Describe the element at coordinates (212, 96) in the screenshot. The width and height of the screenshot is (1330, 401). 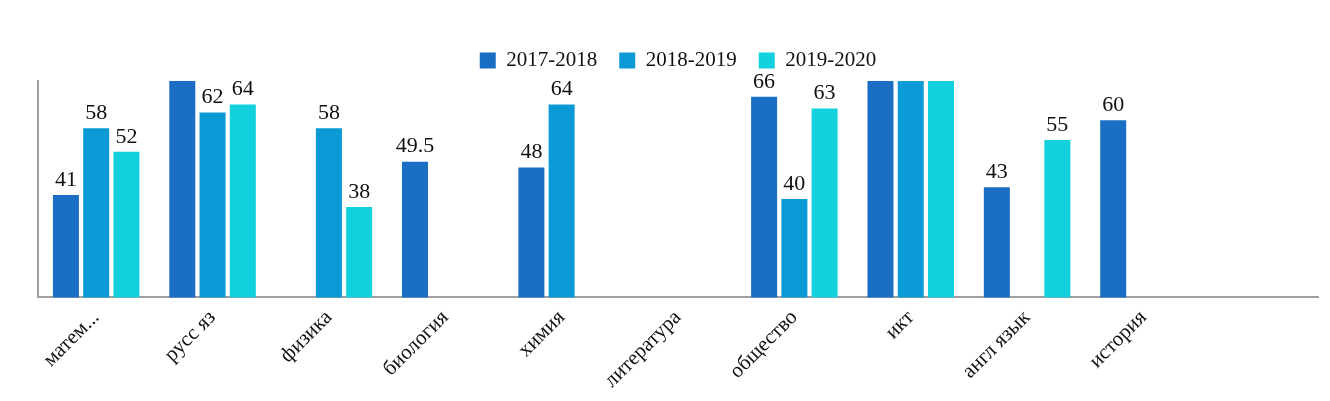
I see `data-label: 62` at that location.